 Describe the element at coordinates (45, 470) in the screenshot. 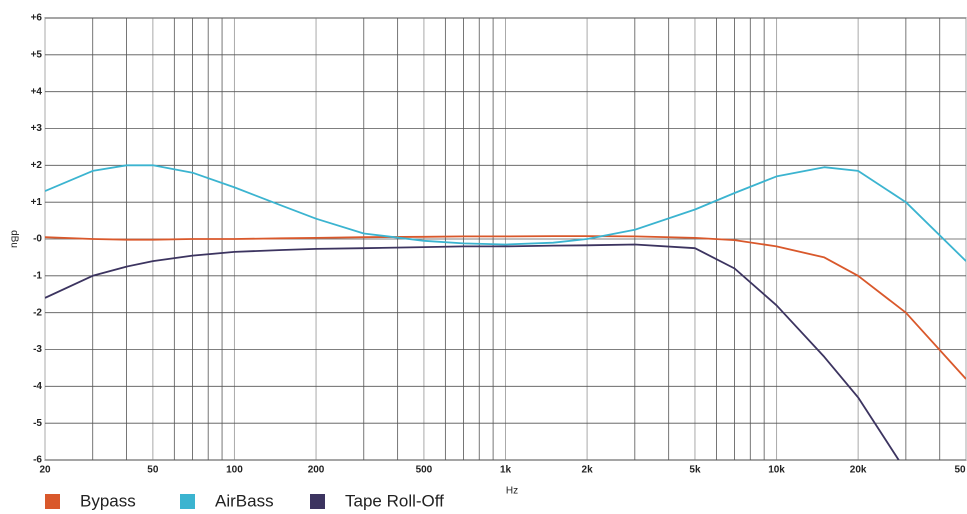

I see `x-tick-label: 20` at that location.